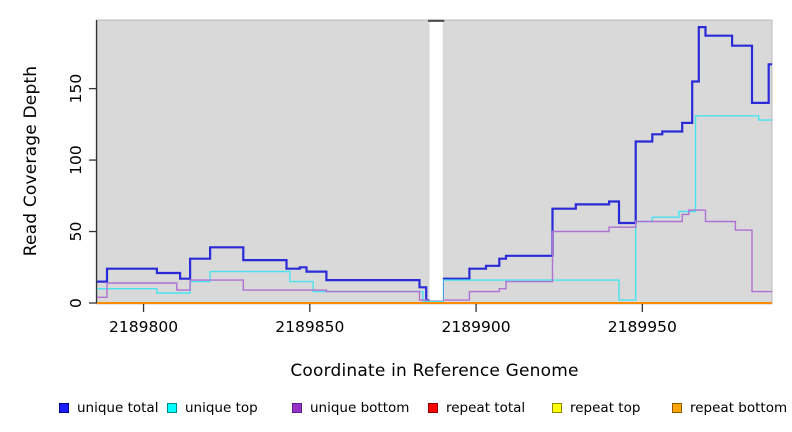  I want to click on legend-item-repeat-bottom: repeat bottom, so click(729, 408).